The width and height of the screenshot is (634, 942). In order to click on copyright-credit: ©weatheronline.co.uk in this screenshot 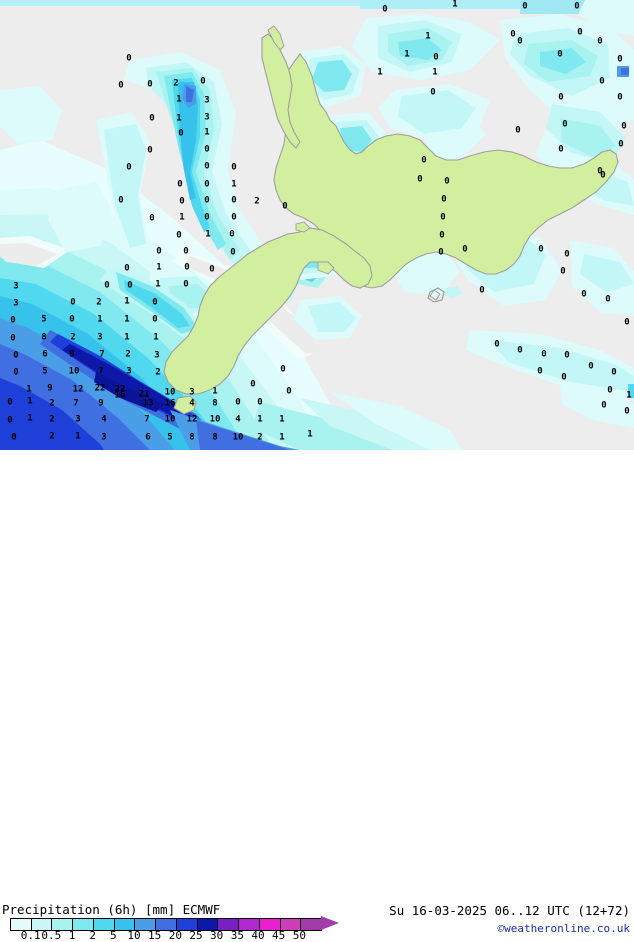, I will do `click(563, 928)`.